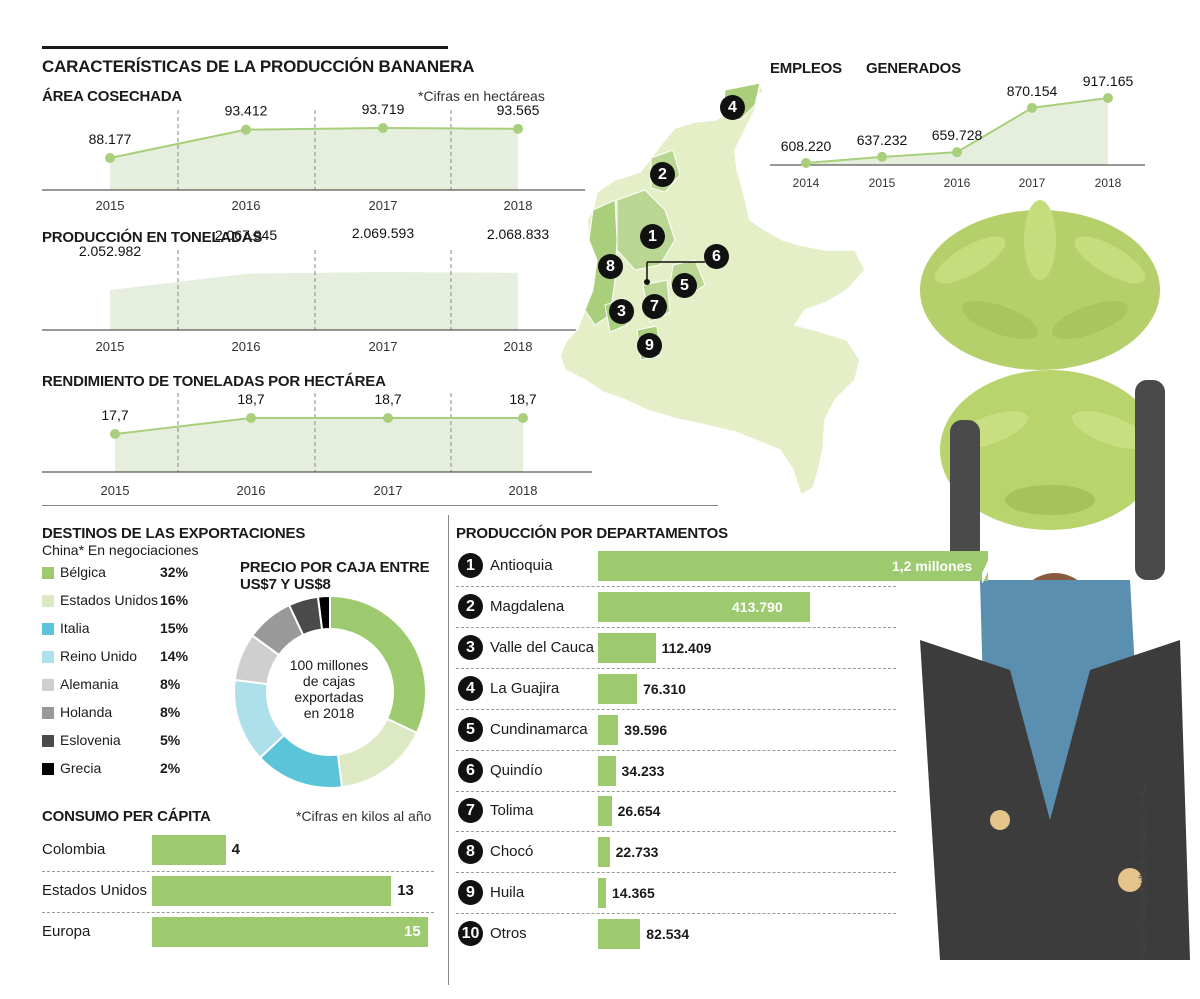  Describe the element at coordinates (329, 713) in the screenshot. I see `donut-center-line-4: en 2018` at that location.